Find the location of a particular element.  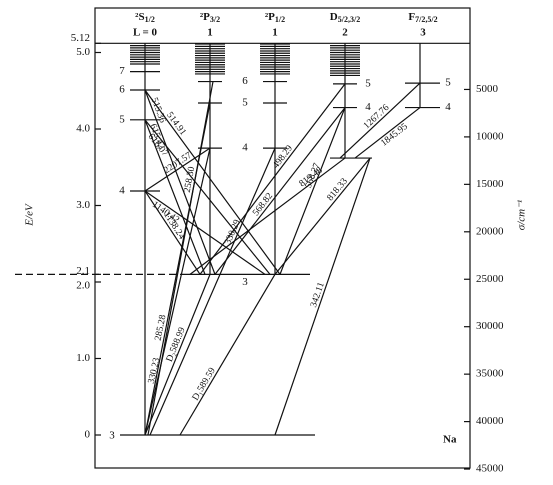

term-symbol: ²P1/2 is located at coordinates (275, 17).